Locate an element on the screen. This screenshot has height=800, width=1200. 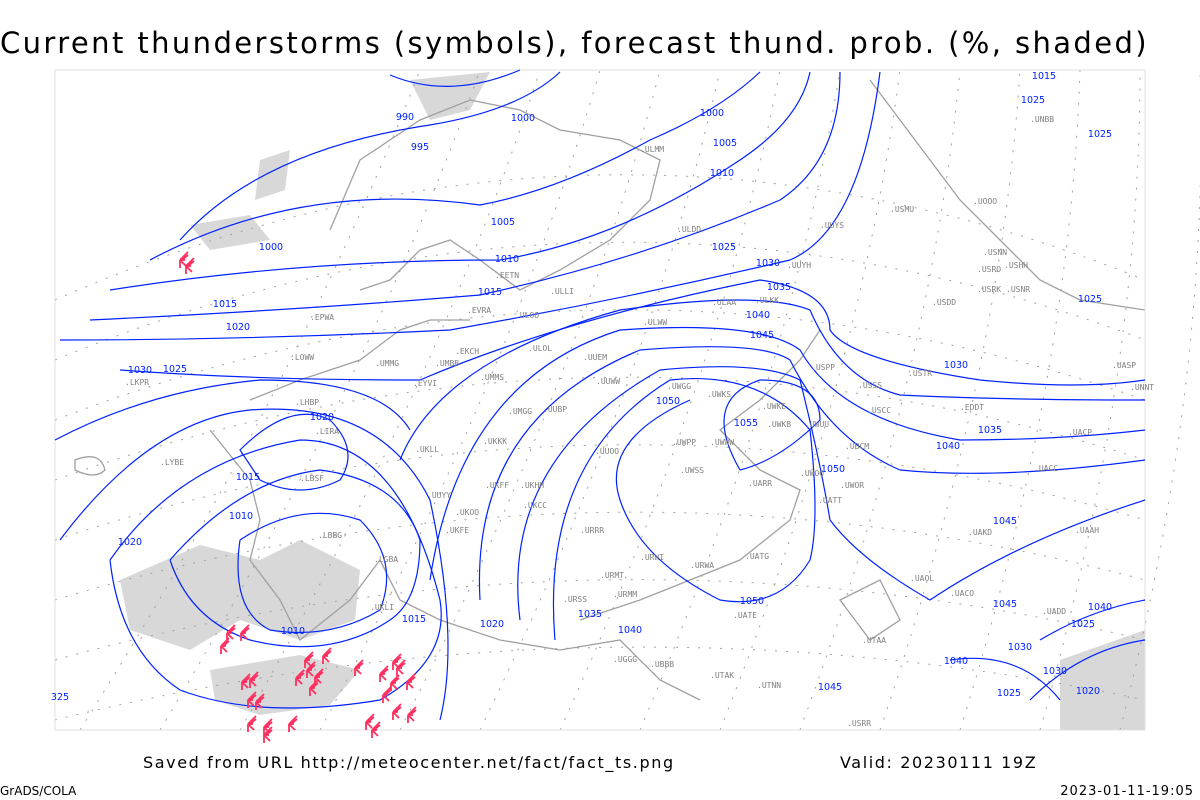
station-label: .EYVI is located at coordinates (425, 383).